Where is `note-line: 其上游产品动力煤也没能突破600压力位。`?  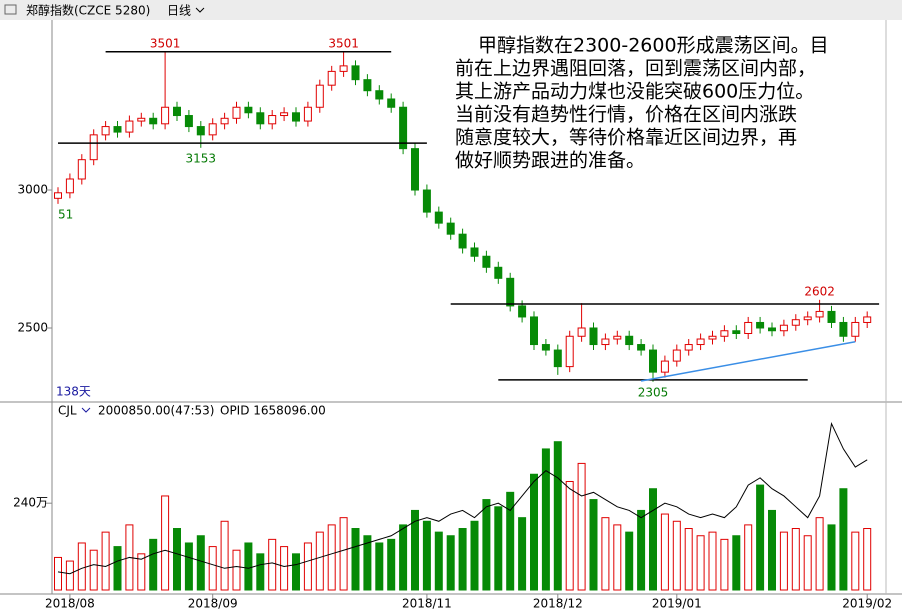 note-line: 其上游产品动力煤也没能突破600压力位。 is located at coordinates (634, 92).